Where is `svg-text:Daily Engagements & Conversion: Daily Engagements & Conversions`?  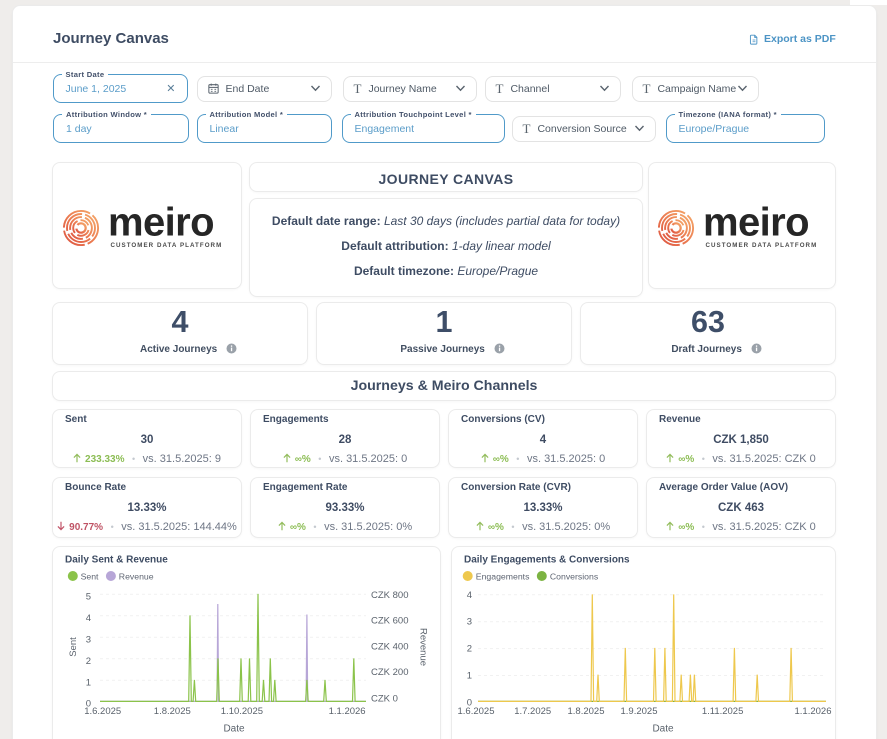 svg-text:Daily Engagements & Conversion: Daily Engagements & Conversions is located at coordinates (547, 560).